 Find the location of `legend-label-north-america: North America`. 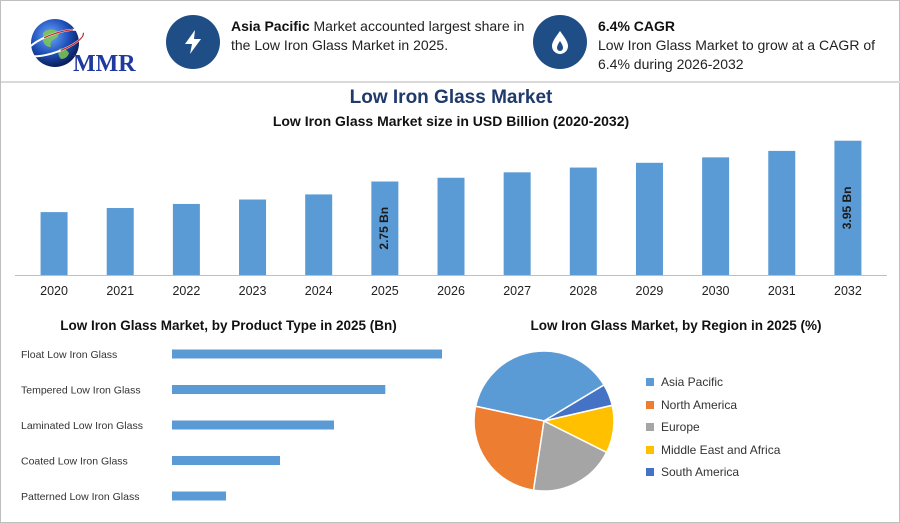

legend-label-north-america: North America is located at coordinates (699, 404).